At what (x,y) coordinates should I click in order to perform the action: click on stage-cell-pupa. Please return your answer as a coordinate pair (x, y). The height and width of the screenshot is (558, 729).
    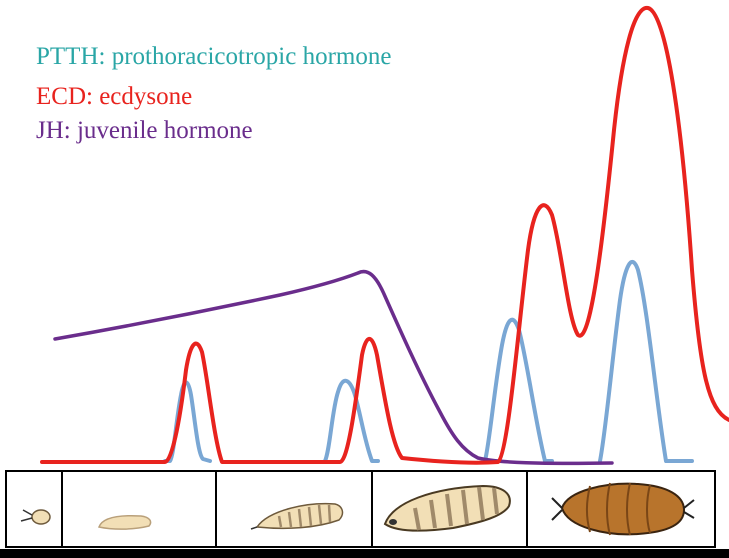
    Looking at the image, I should click on (621, 509).